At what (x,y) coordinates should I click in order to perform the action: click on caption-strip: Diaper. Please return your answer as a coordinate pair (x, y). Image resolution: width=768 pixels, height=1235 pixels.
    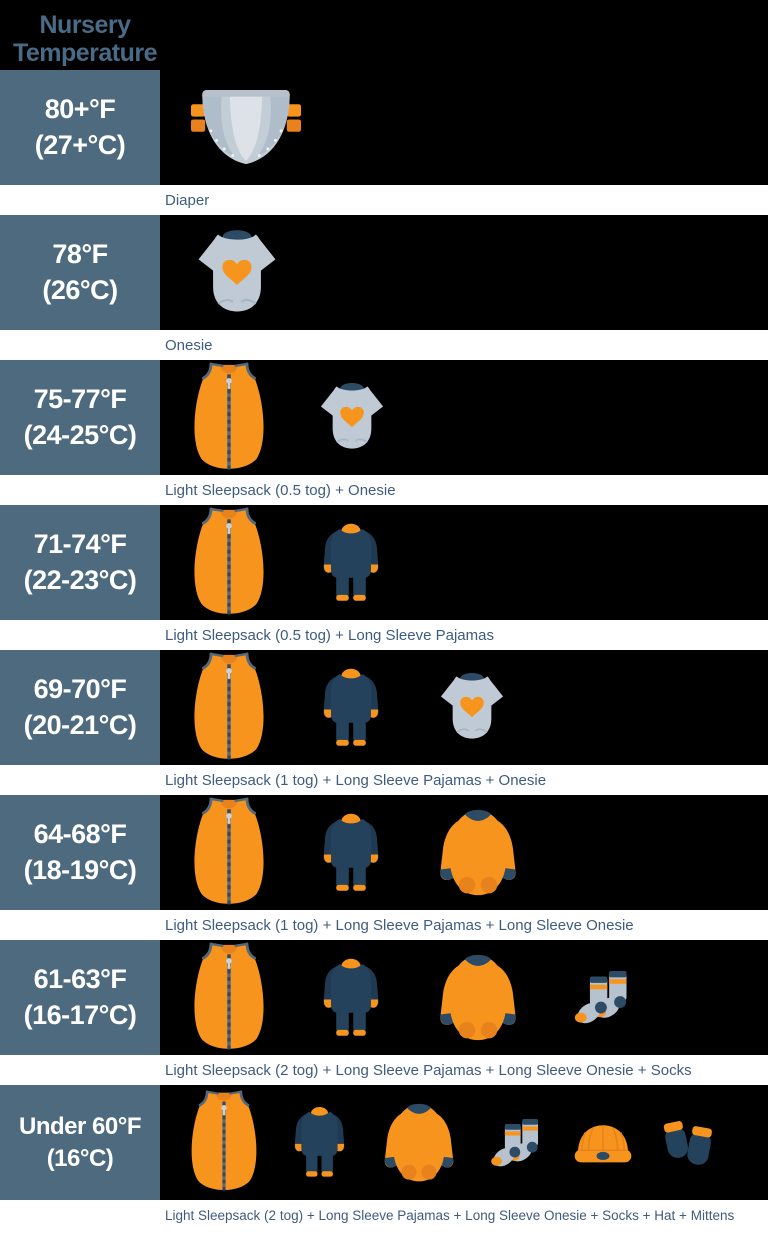
    Looking at the image, I should click on (384, 200).